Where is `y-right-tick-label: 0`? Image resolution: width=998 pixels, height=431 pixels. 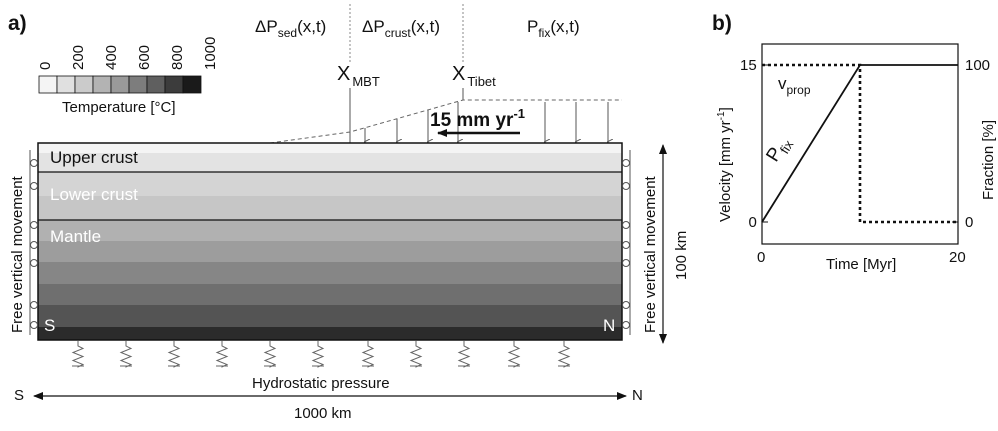 y-right-tick-label: 0 is located at coordinates (969, 222).